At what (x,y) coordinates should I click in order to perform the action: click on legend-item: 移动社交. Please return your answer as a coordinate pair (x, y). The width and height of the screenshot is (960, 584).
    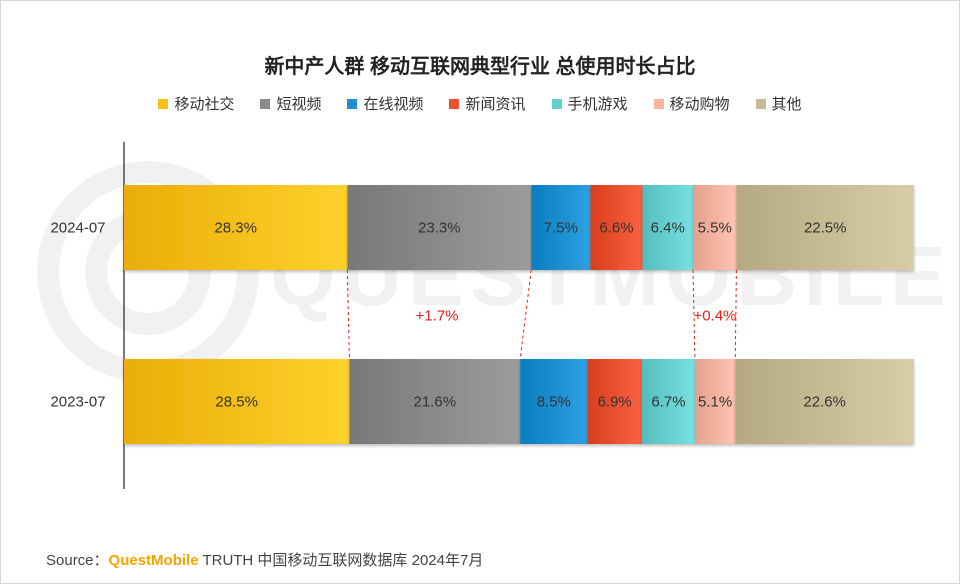
    Looking at the image, I should click on (196, 103).